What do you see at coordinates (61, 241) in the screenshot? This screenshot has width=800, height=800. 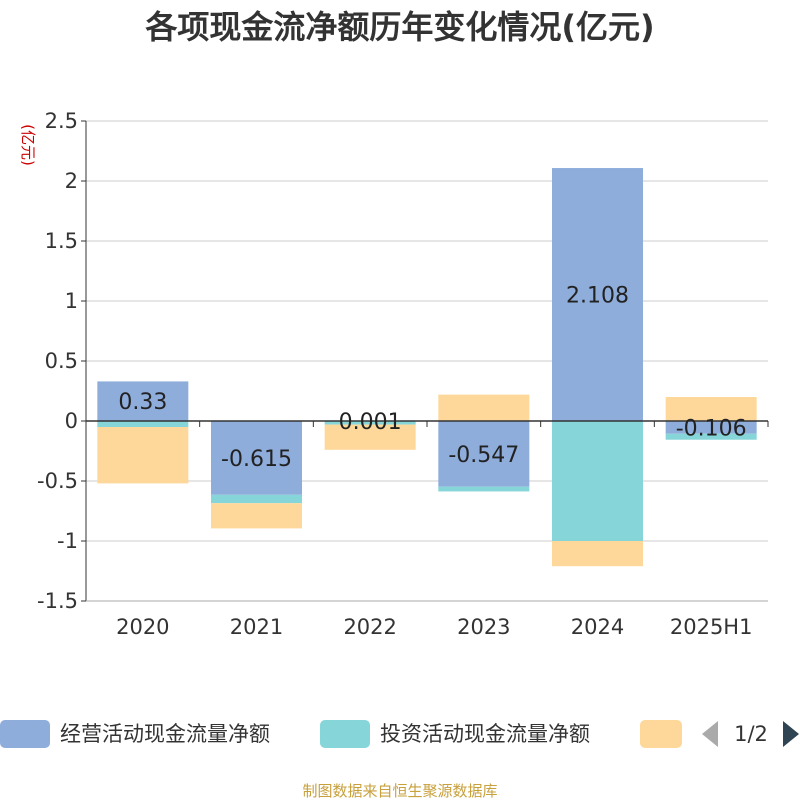 I see `y-tick-label: 1.5` at bounding box center [61, 241].